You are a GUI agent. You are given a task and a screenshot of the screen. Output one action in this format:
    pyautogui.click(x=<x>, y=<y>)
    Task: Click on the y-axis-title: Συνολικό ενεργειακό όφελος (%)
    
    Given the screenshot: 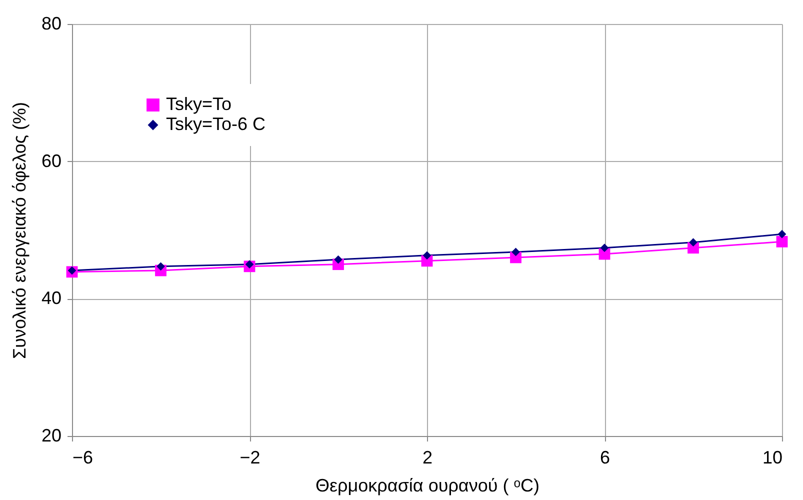 What is the action you would take?
    pyautogui.click(x=19, y=231)
    